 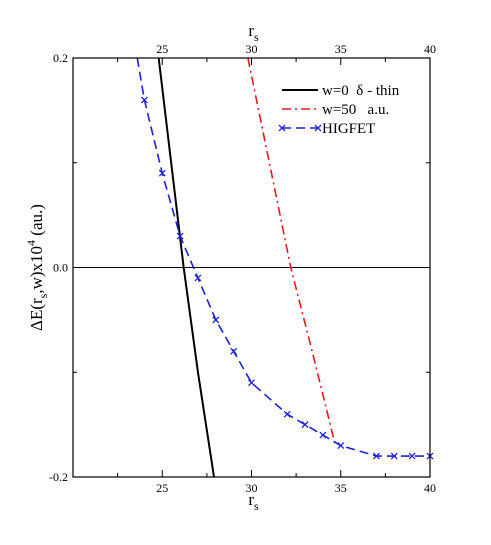 What do you see at coordinates (162, 488) in the screenshot?
I see `x-tick-label-bottom: 25` at bounding box center [162, 488].